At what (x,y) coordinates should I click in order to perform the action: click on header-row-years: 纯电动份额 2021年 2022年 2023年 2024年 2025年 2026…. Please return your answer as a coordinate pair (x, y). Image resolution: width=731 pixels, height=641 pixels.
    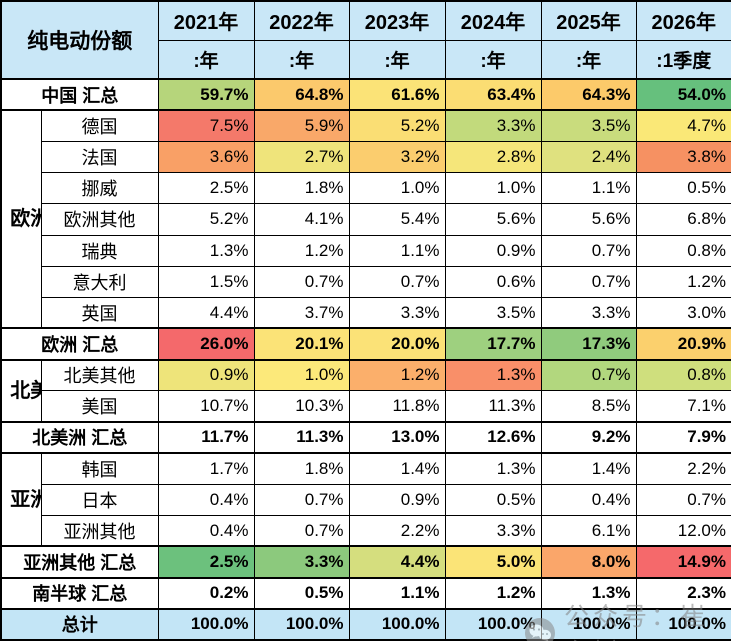
    Looking at the image, I should click on (365, 40).